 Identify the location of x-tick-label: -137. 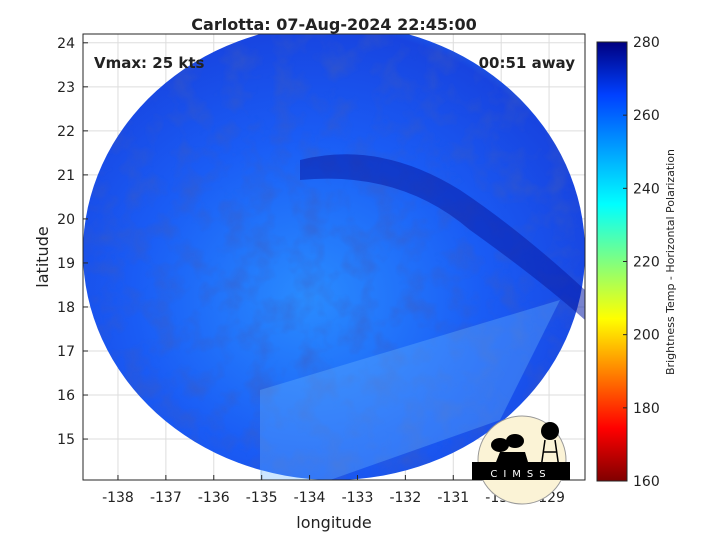
(166, 498).